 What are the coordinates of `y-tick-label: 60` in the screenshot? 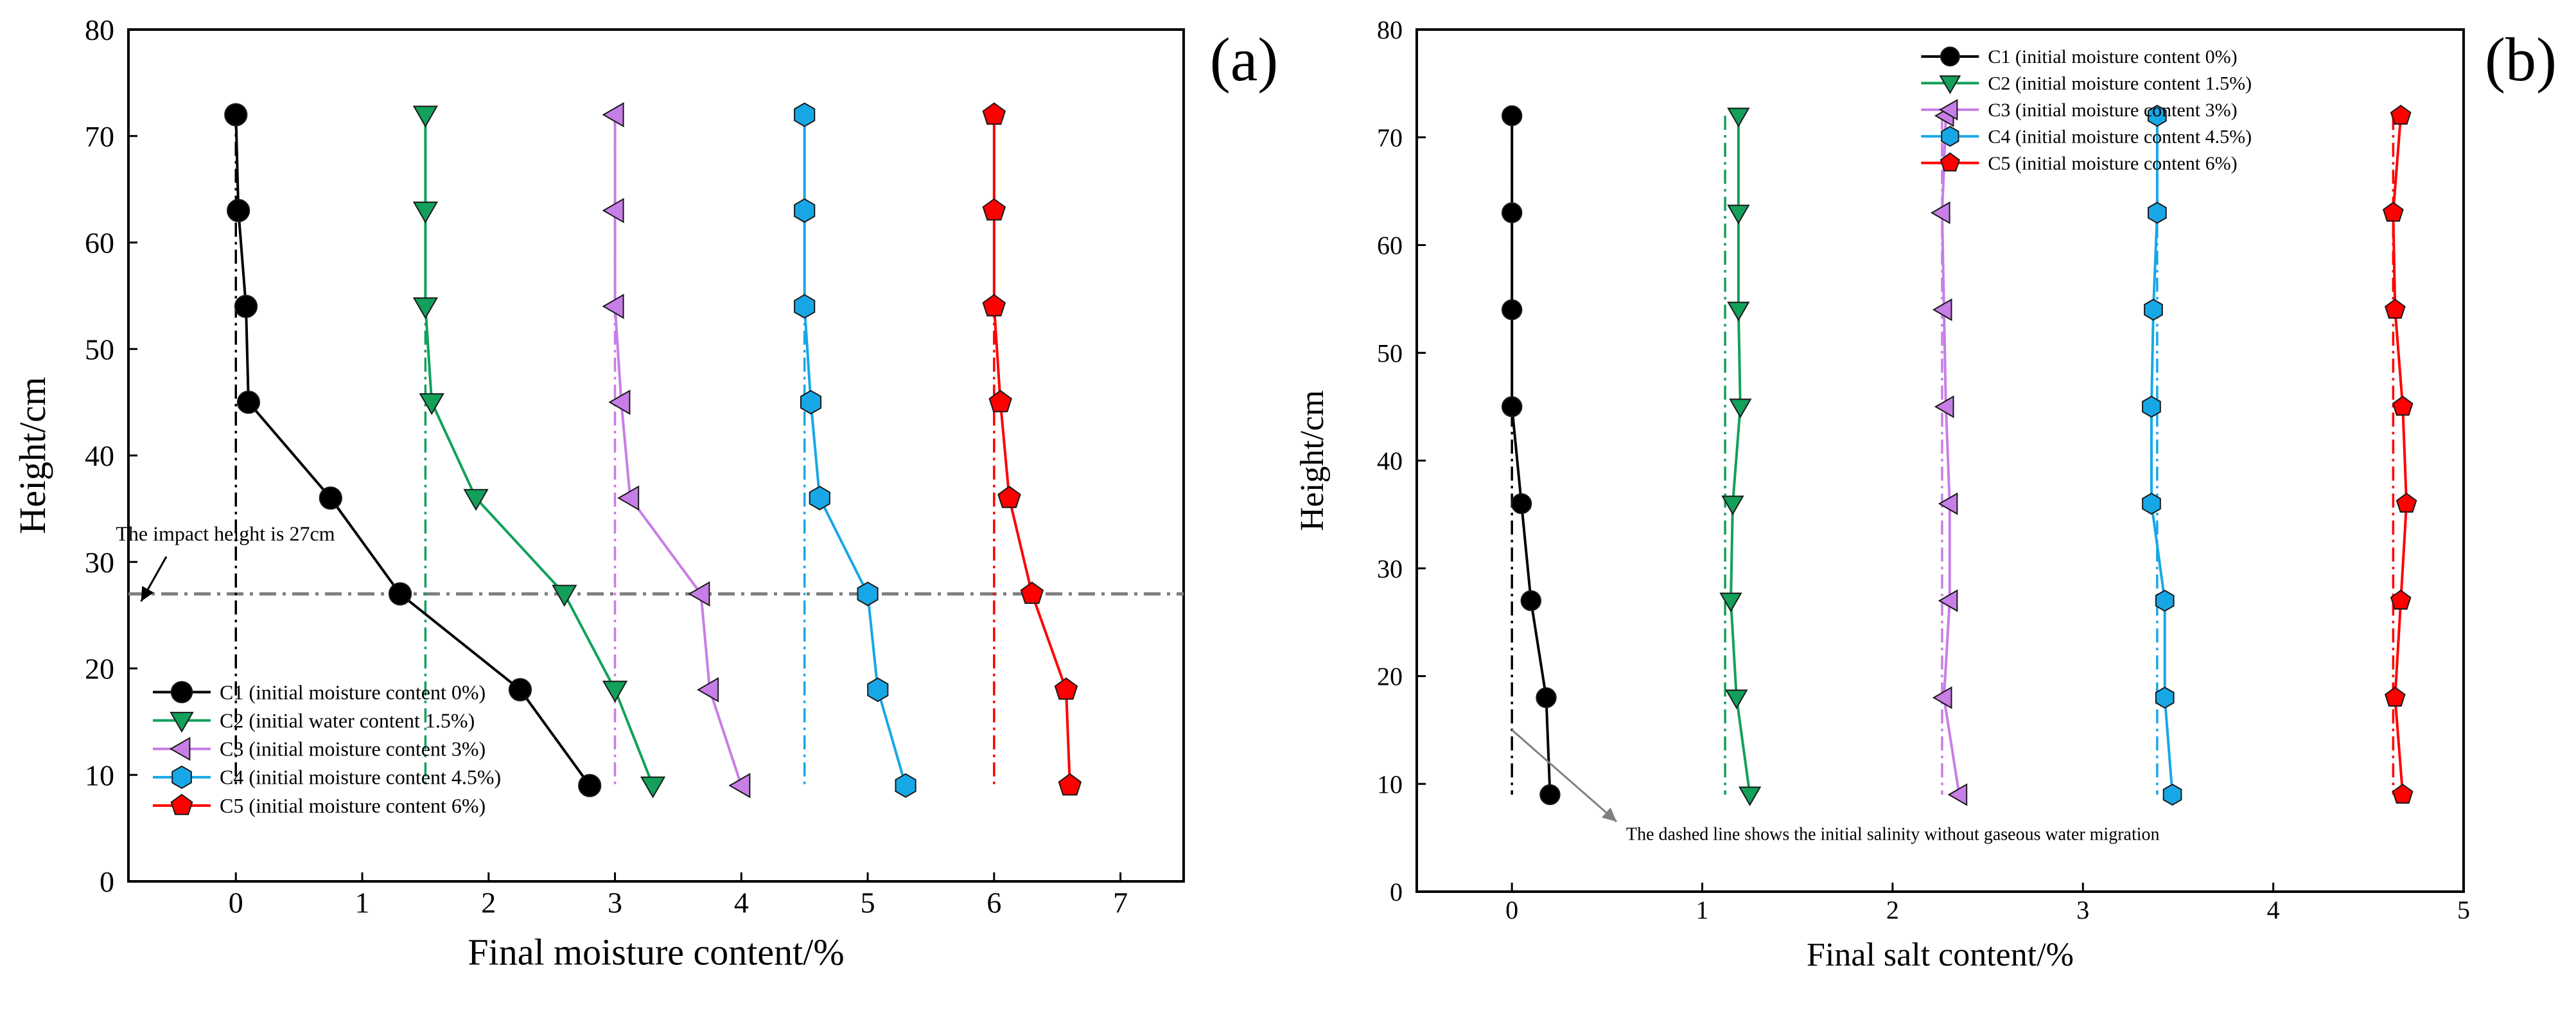 It's located at (99, 244).